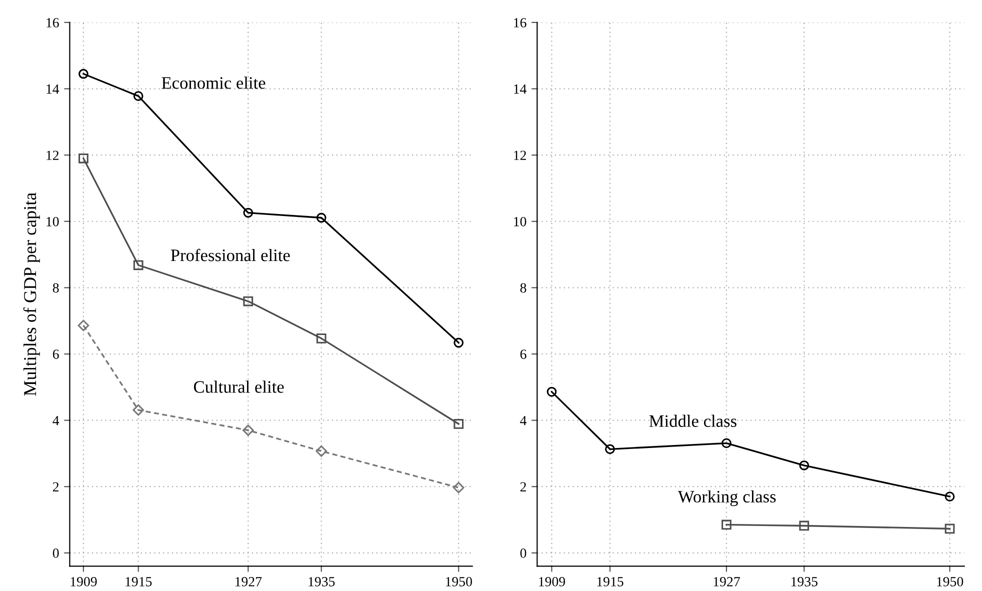  Describe the element at coordinates (239, 386) in the screenshot. I see `series-label: Cultural elite` at that location.